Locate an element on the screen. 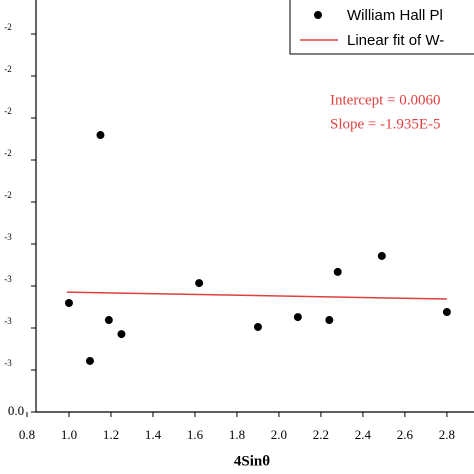 This screenshot has height=474, width=474. annotation: Slope = -1.935E-5 is located at coordinates (385, 124).